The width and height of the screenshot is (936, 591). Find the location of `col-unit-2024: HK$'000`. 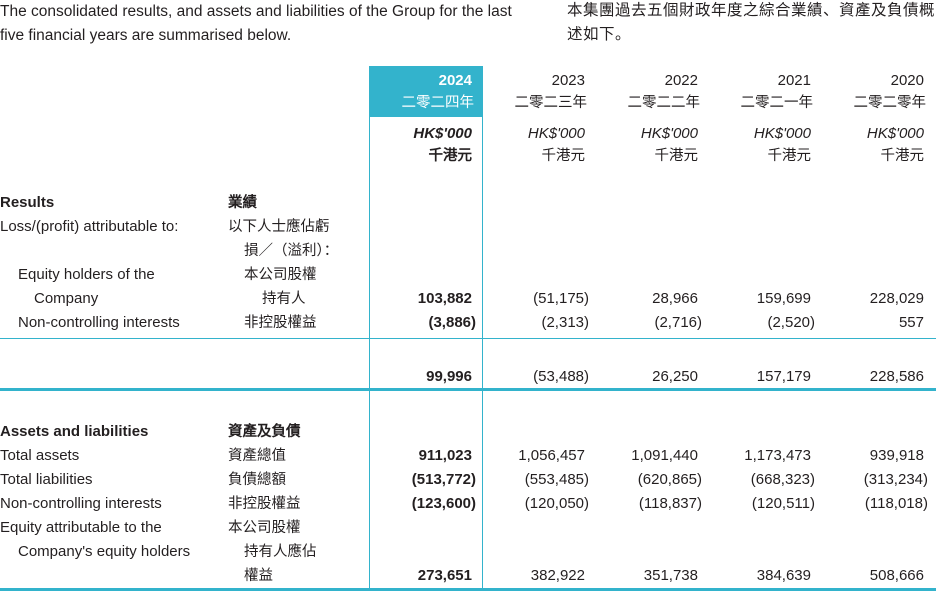

col-unit-2024: HK$'000 is located at coordinates (442, 133).